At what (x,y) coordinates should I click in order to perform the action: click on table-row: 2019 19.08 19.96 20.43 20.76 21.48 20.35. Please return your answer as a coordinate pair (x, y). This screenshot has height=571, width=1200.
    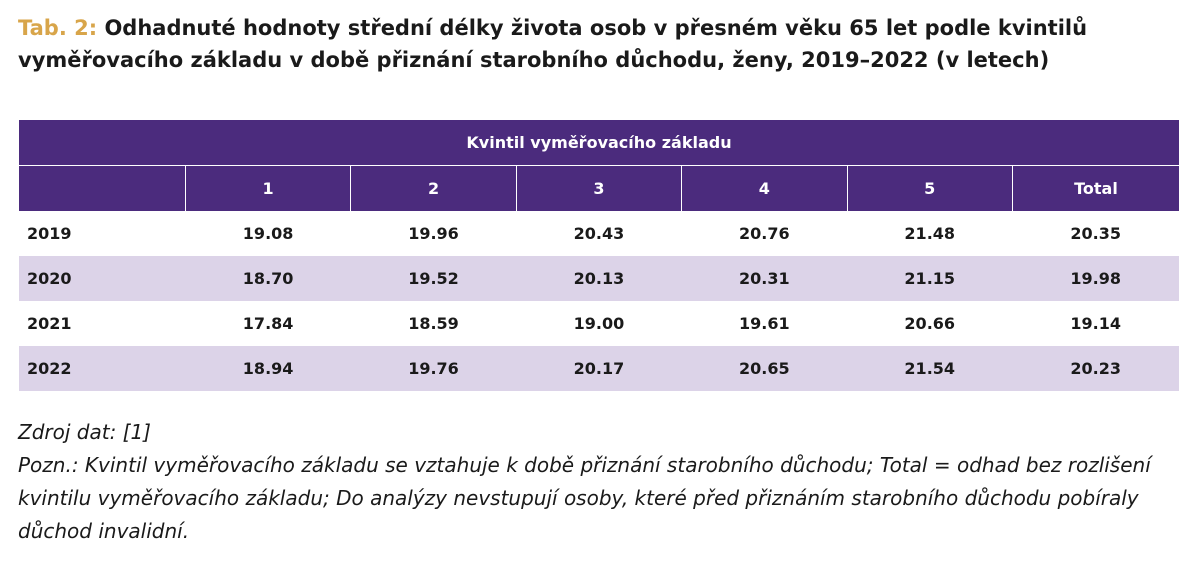
    Looking at the image, I should click on (599, 233).